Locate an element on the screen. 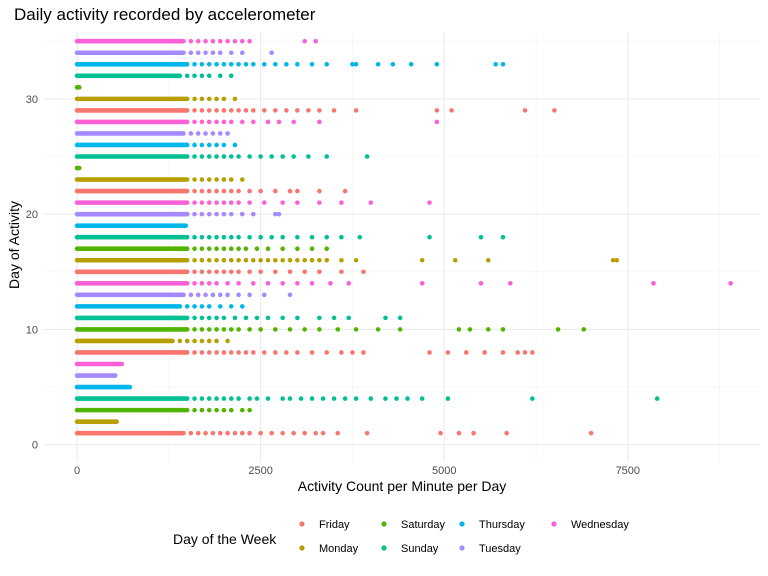 This screenshot has width=768, height=576. legend-entry-thursday: Thursday is located at coordinates (492, 525).